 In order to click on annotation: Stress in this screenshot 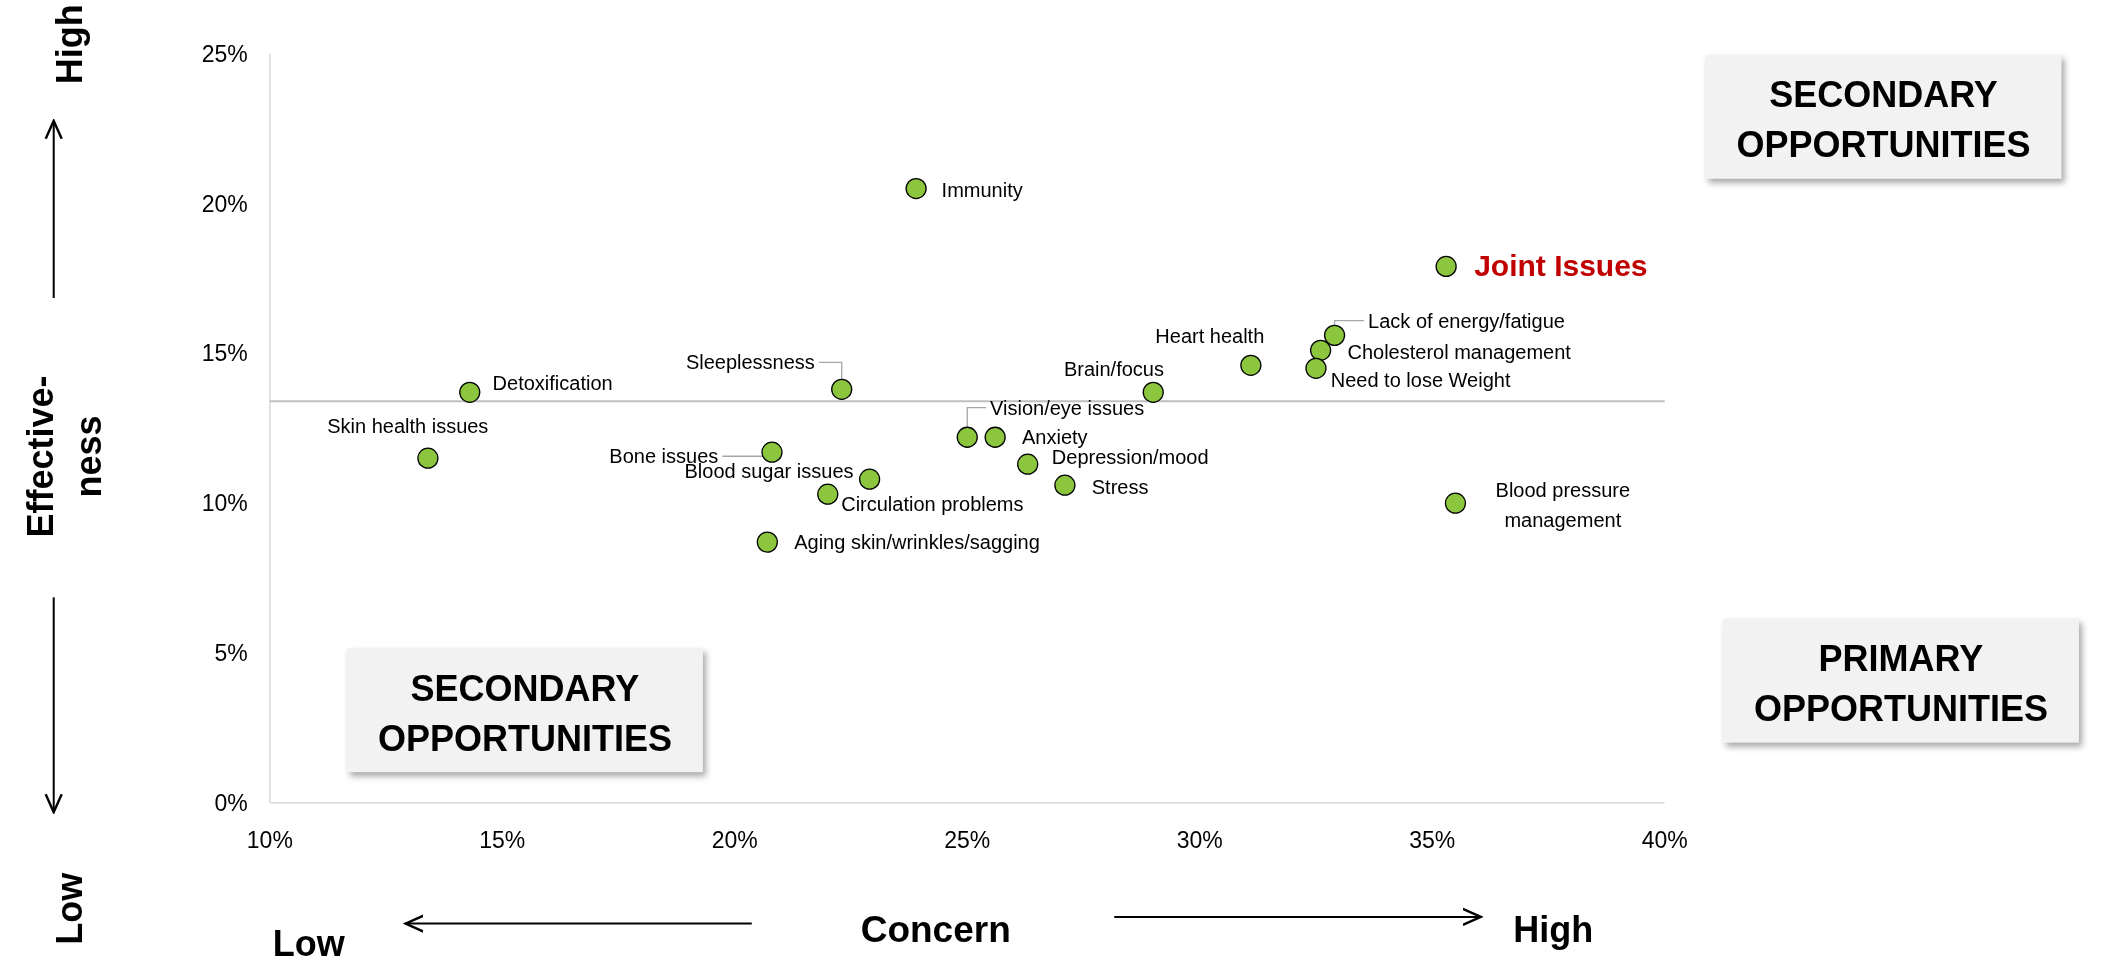, I will do `click(1120, 486)`.